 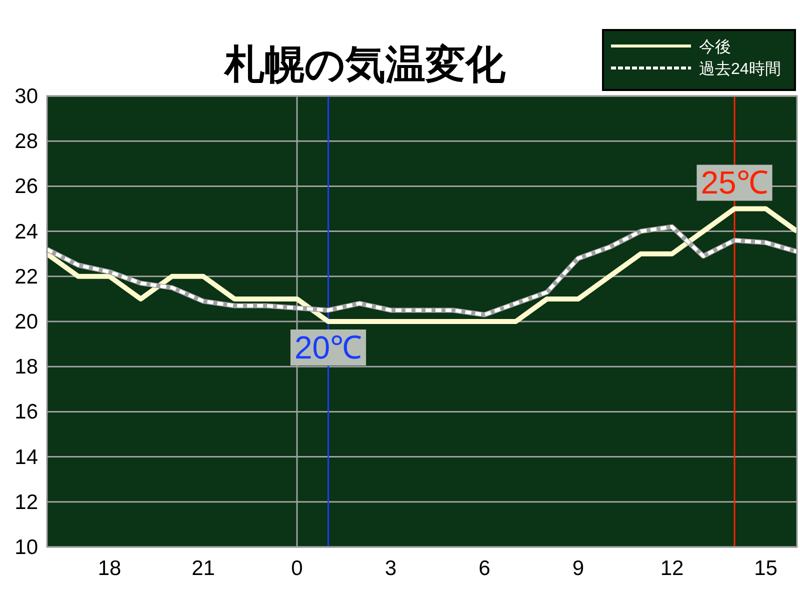 I want to click on x-tick-label: 12, so click(x=672, y=568).